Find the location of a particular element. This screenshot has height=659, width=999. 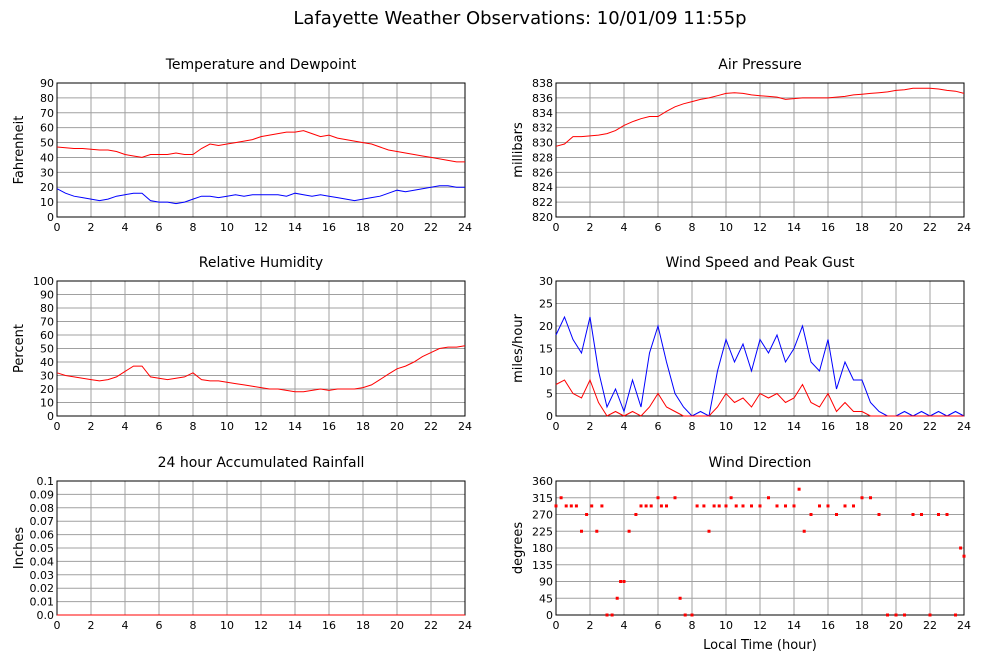

y-tick-label: 826 is located at coordinates (542, 172).